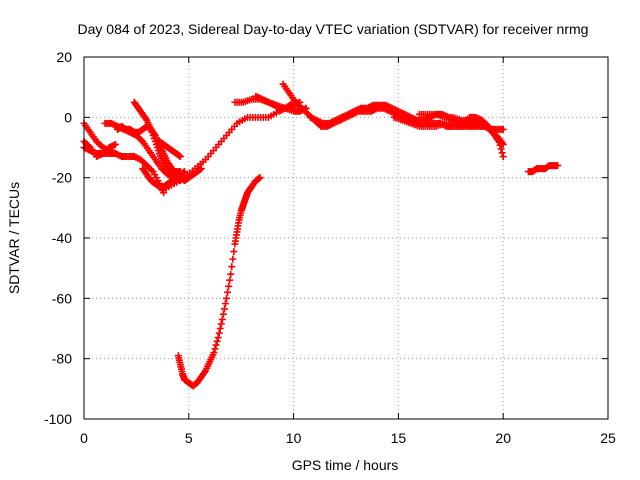 The height and width of the screenshot is (480, 640). I want to click on x-tick-labels: 0 5 10 15 20 25, so click(348, 438).